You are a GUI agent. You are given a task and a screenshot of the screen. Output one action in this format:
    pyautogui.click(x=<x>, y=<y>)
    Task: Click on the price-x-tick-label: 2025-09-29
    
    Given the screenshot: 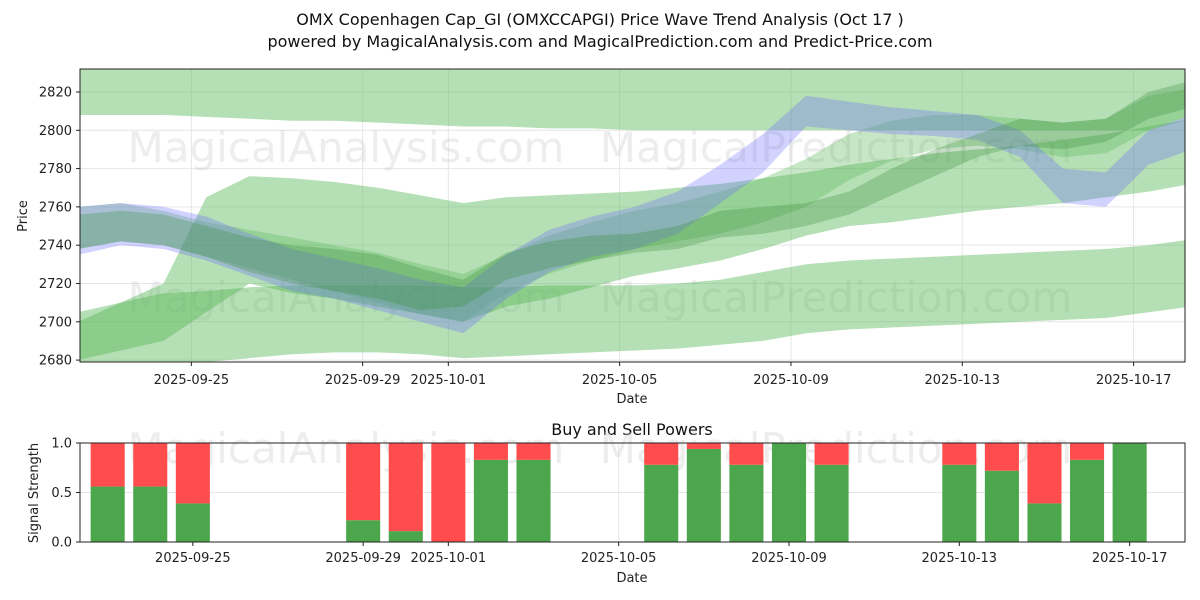 What is the action you would take?
    pyautogui.click(x=363, y=380)
    